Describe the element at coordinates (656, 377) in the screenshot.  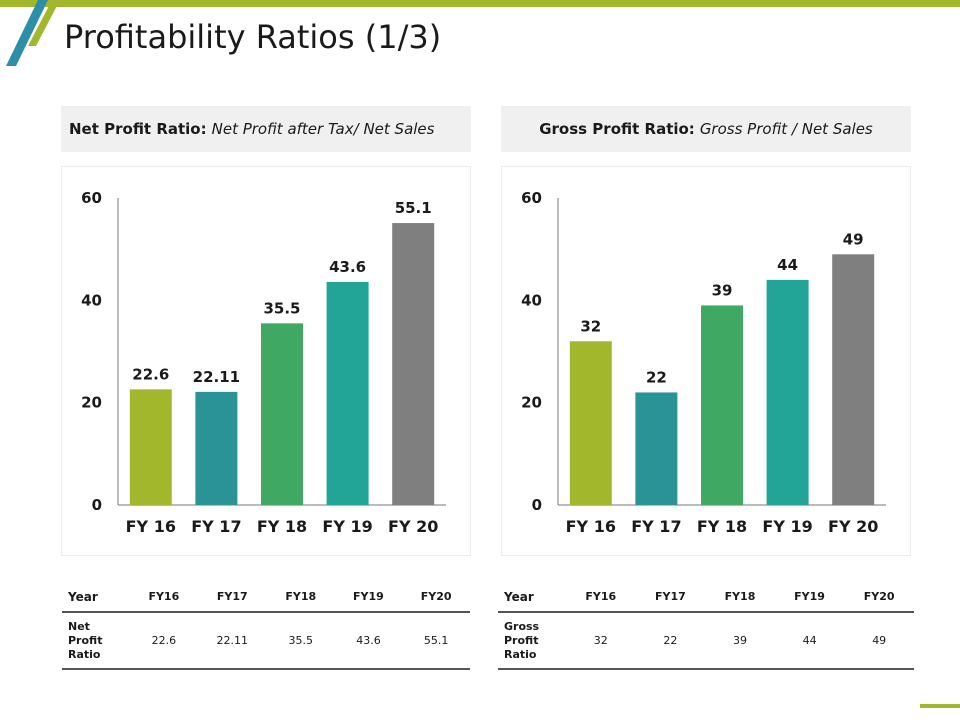
I see `data-label: 22` at that location.